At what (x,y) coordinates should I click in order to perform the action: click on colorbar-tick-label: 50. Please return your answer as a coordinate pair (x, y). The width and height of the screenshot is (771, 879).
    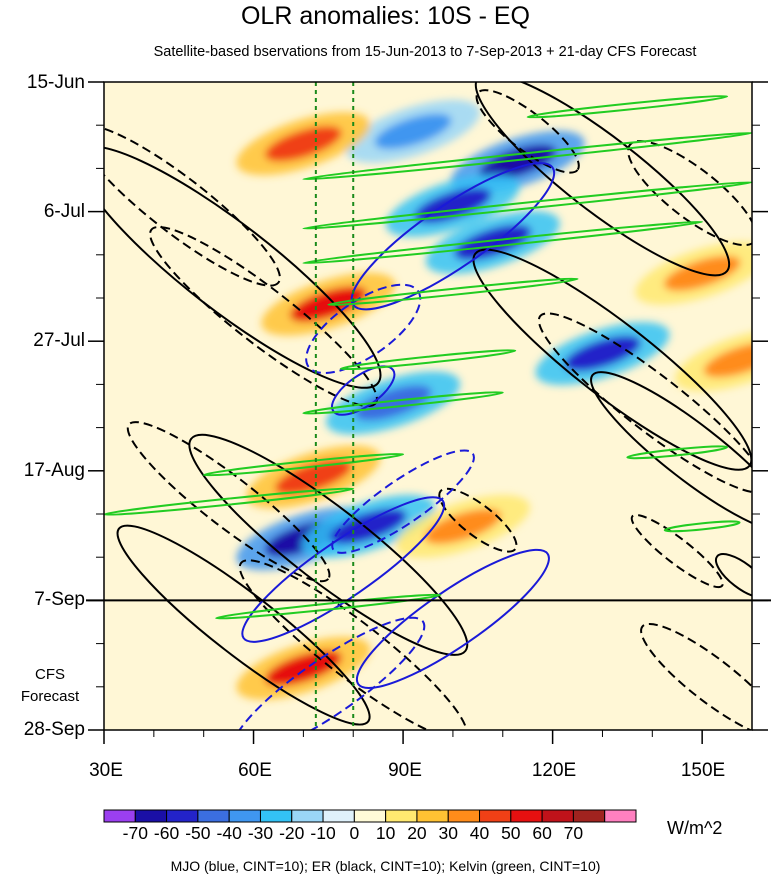
    Looking at the image, I should click on (511, 833).